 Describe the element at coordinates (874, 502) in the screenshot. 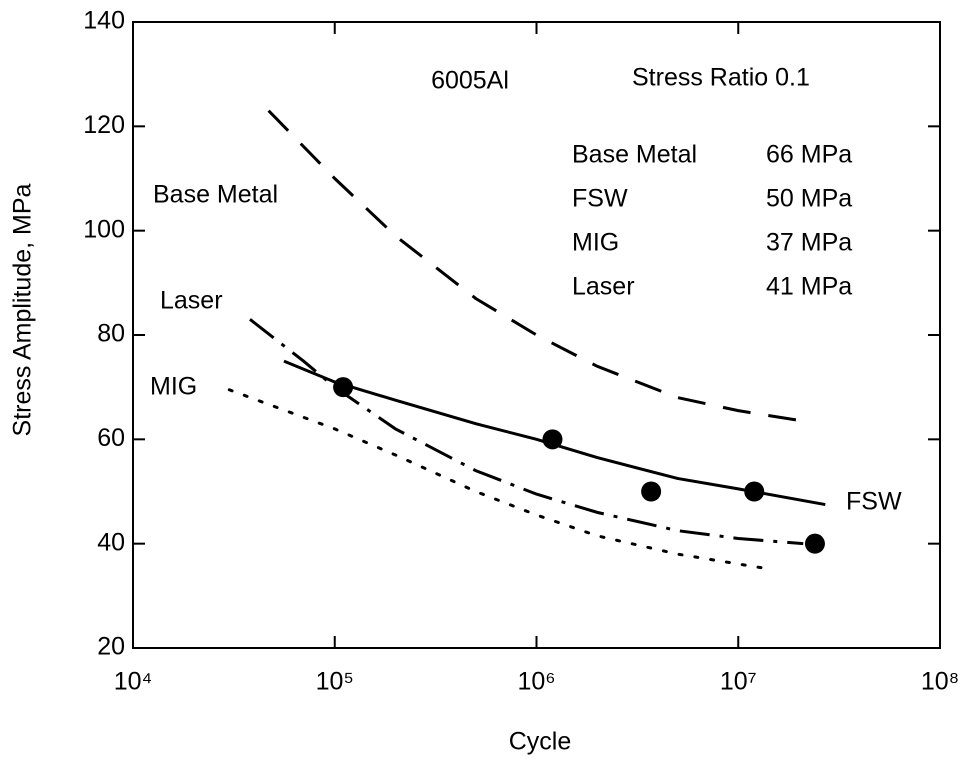

I see `series-label: FSW` at that location.